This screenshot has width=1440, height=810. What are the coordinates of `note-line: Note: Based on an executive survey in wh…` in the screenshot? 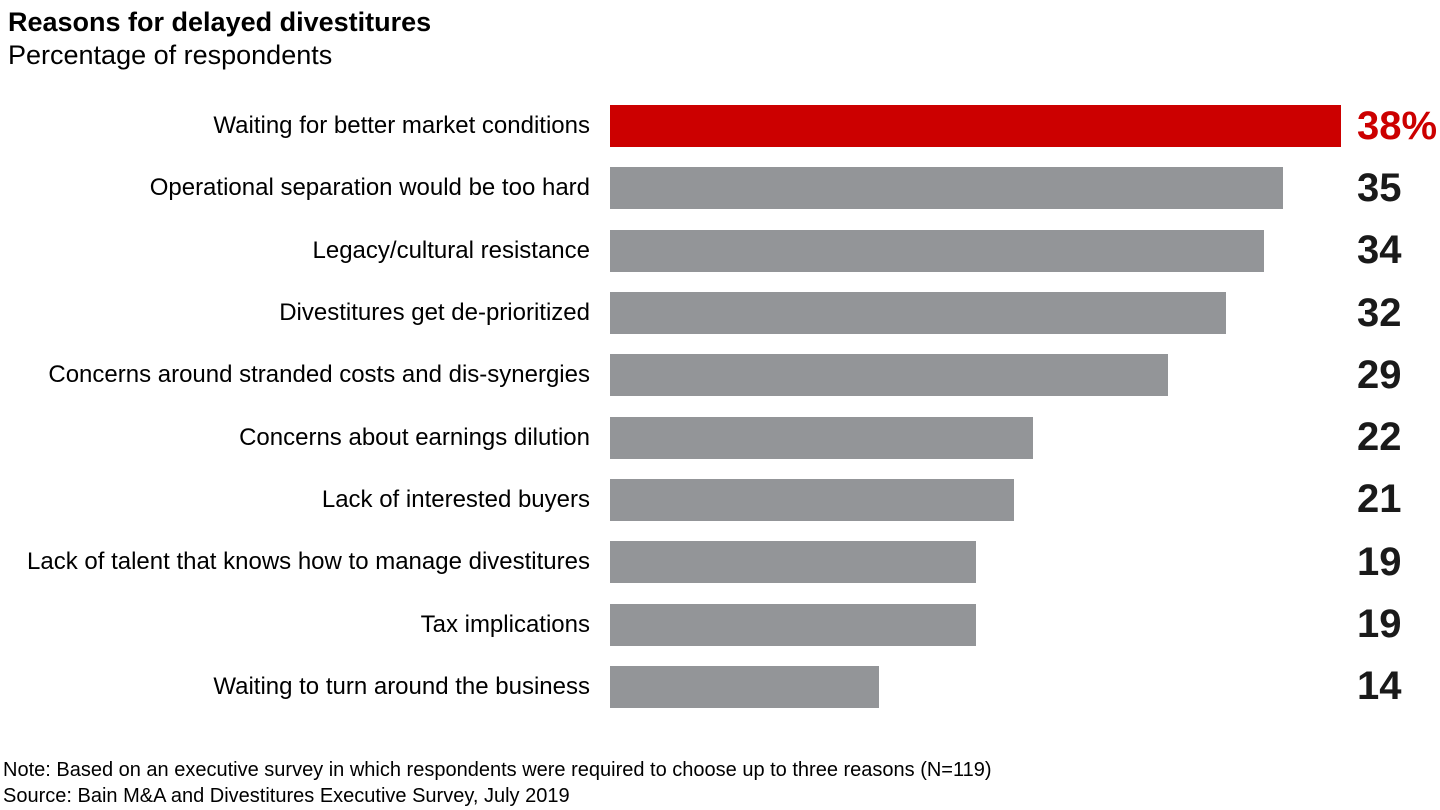 It's located at (497, 770).